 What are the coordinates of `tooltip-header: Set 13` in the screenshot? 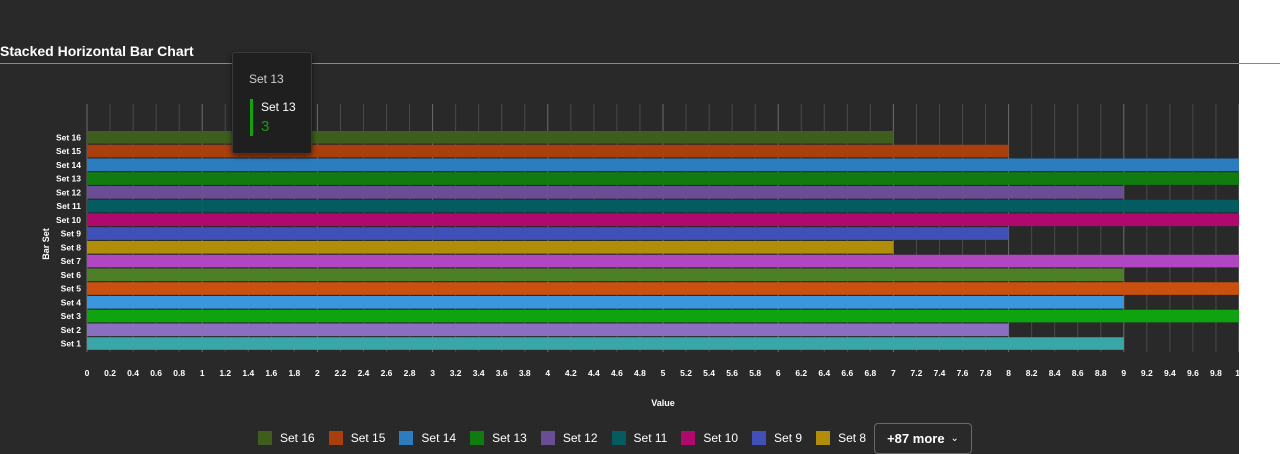 It's located at (266, 79).